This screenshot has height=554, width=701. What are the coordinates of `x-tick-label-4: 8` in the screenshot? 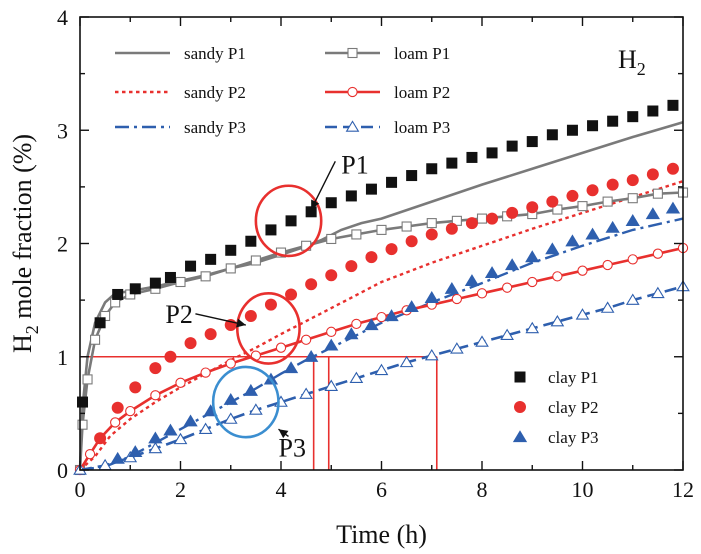 It's located at (482, 489).